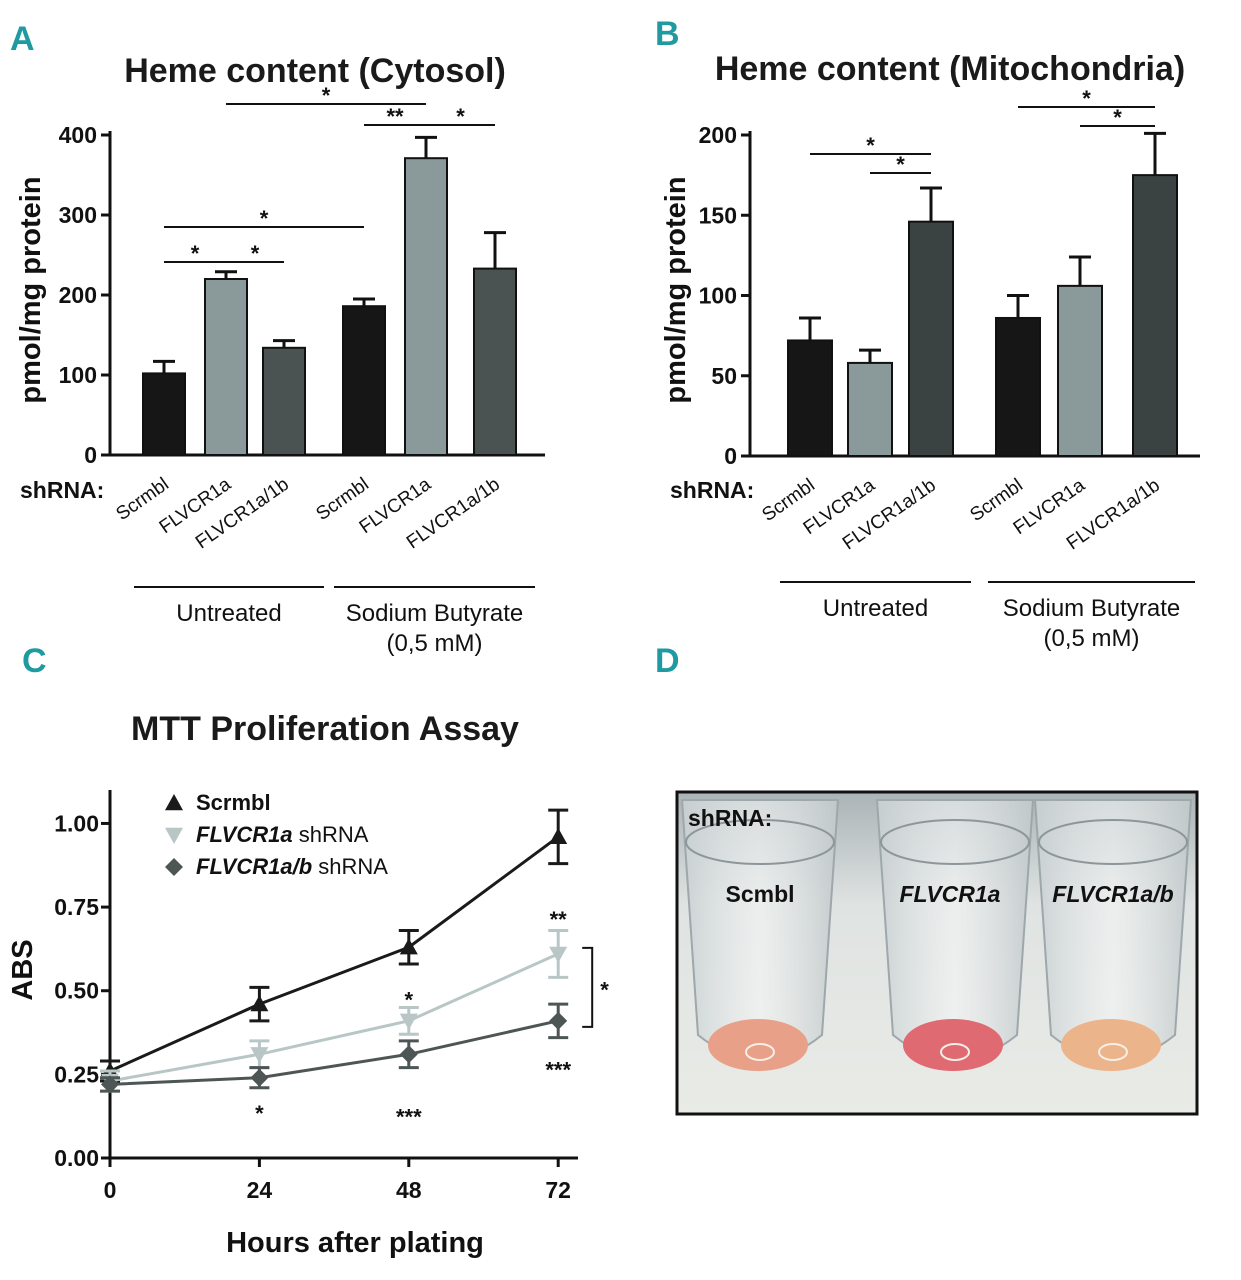 The image size is (1241, 1280). What do you see at coordinates (730, 818) in the screenshot?
I see `photo-shrna-label: shRNA:` at bounding box center [730, 818].